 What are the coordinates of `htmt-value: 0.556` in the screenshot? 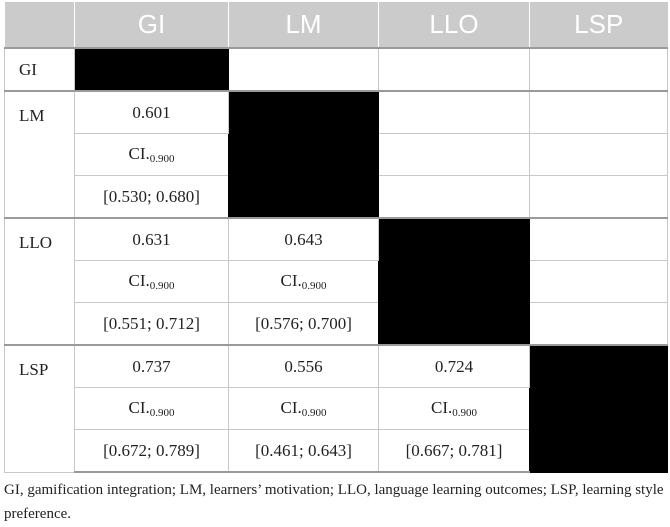 It's located at (303, 366).